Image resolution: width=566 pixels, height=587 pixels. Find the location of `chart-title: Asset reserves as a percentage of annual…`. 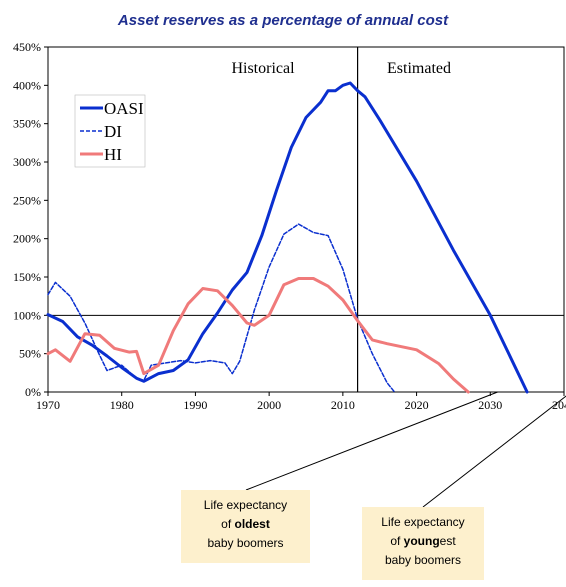

chart-title: Asset reserves as a percentage of annual… is located at coordinates (283, 20).